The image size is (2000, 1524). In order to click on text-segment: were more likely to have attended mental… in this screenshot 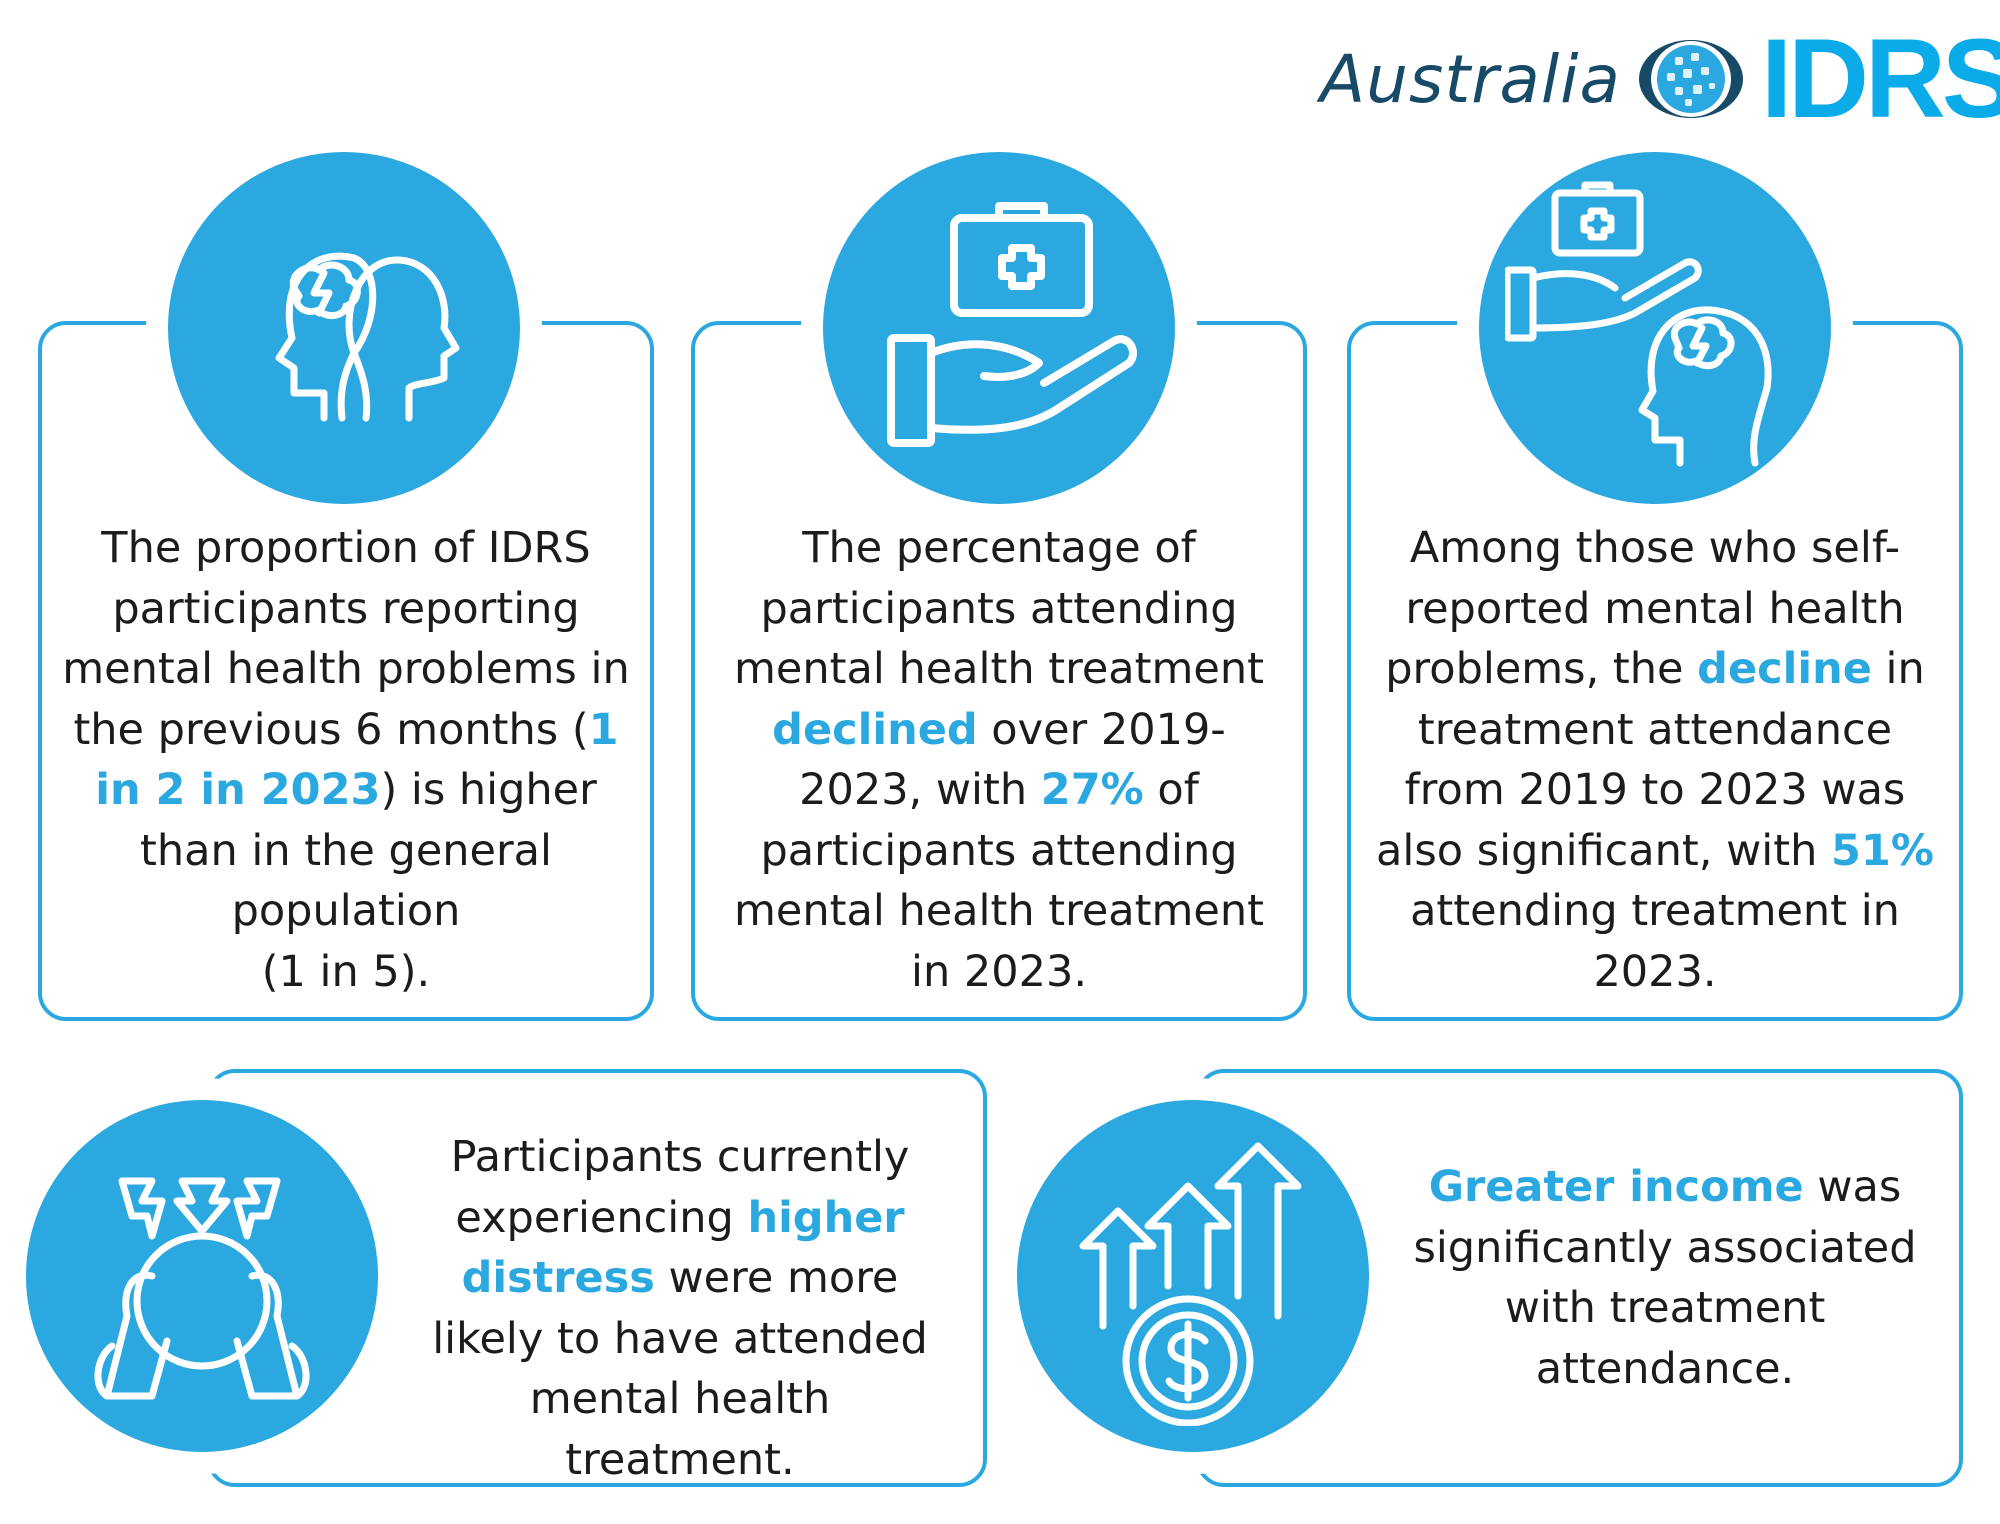, I will do `click(680, 1369)`.